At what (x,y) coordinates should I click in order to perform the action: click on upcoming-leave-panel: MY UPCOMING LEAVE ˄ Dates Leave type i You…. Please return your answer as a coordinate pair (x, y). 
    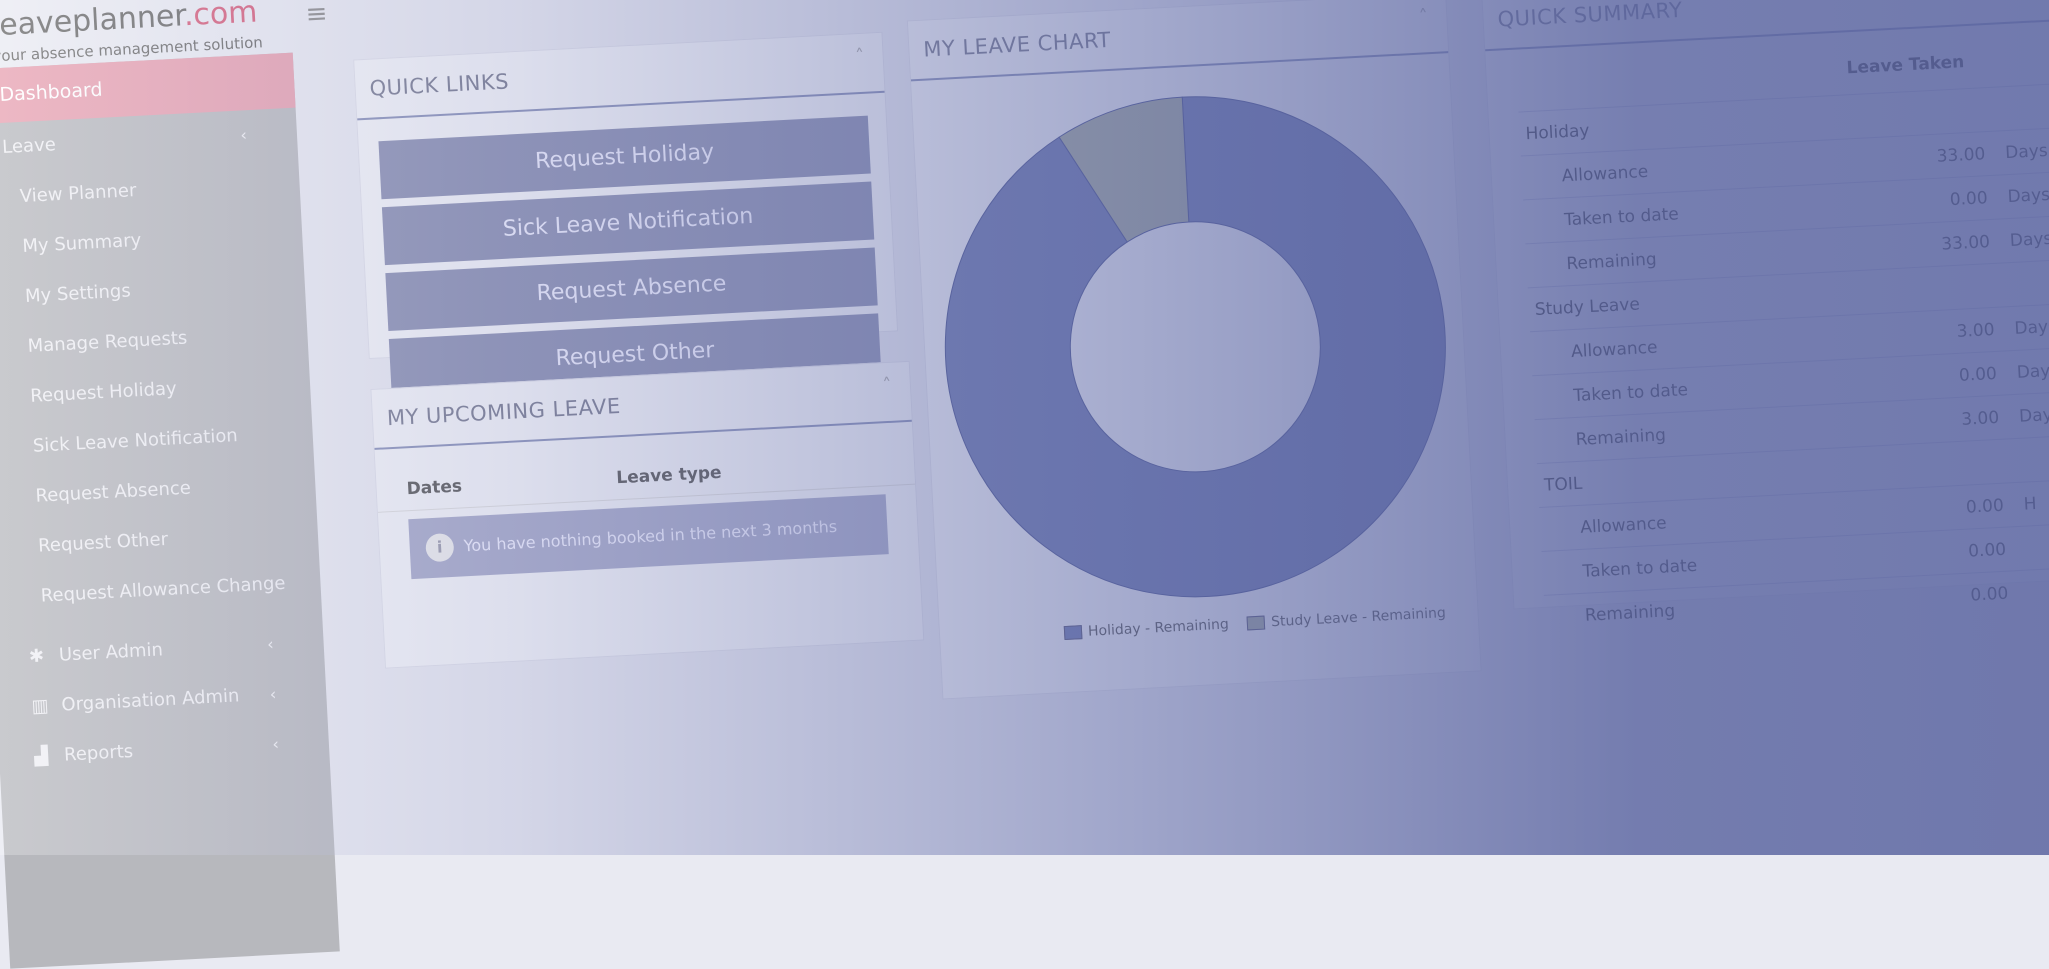
    Looking at the image, I should click on (647, 514).